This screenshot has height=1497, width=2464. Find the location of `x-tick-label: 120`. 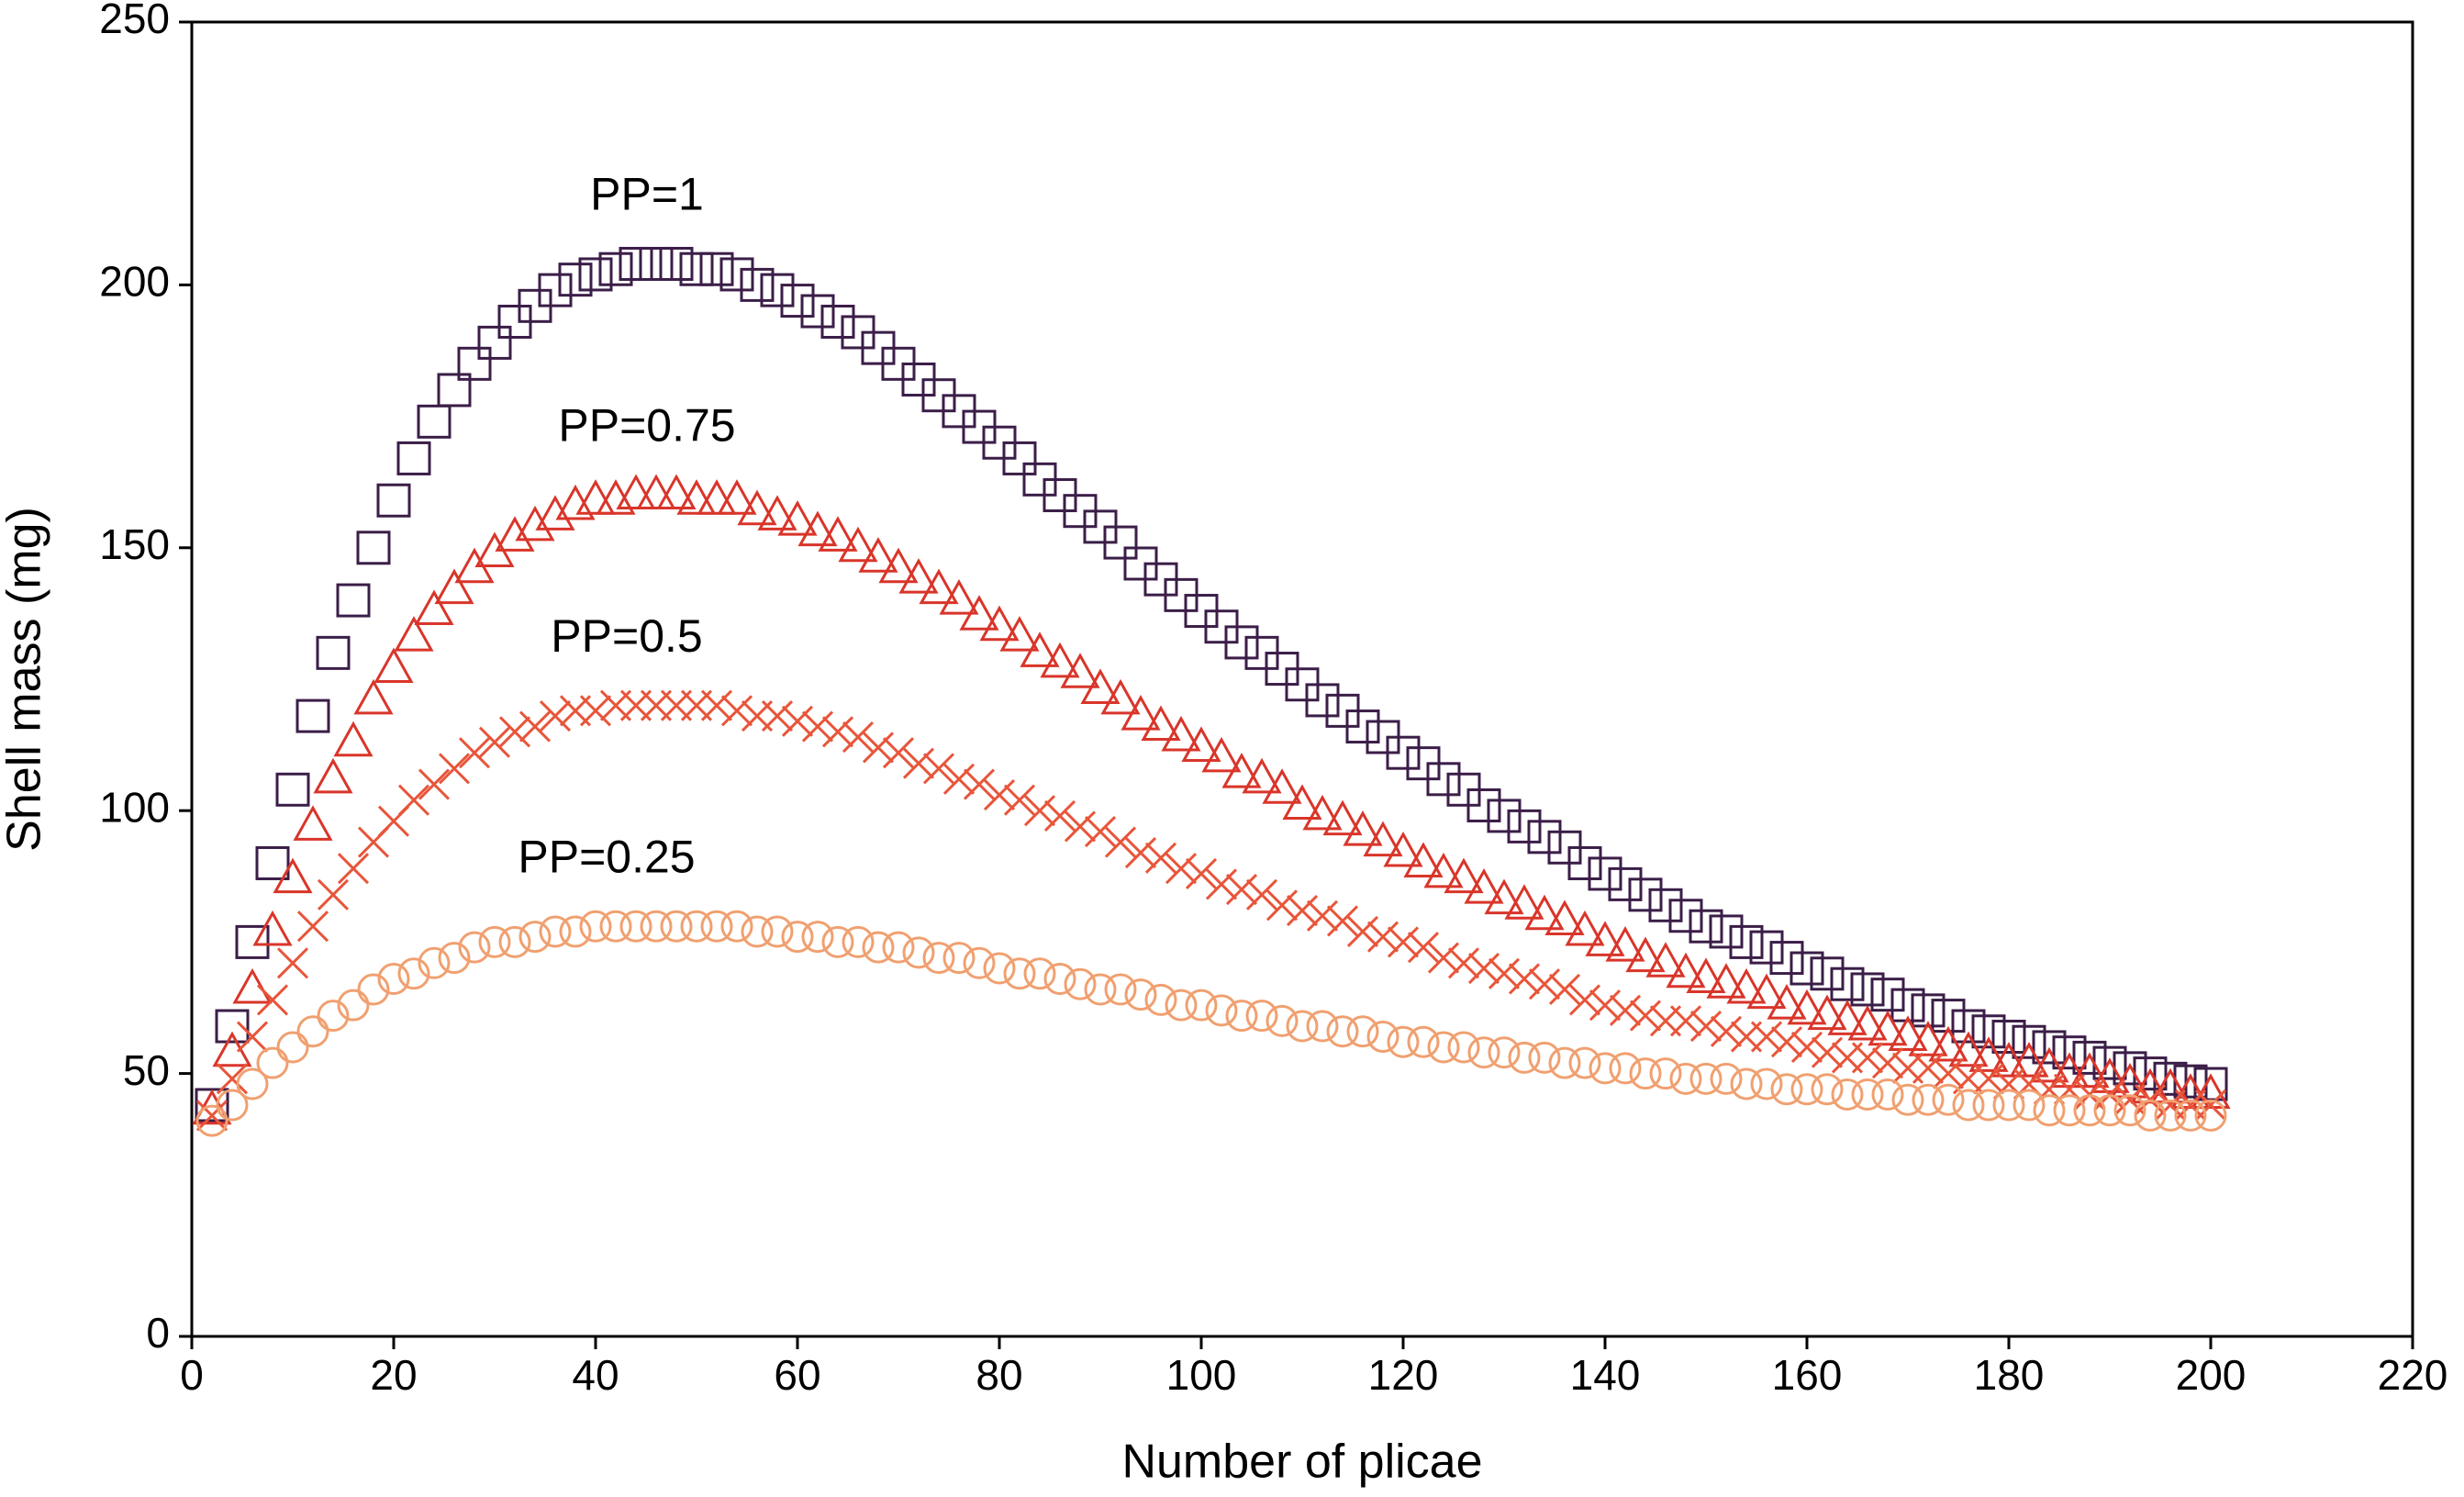

x-tick-label: 120 is located at coordinates (1404, 1375).